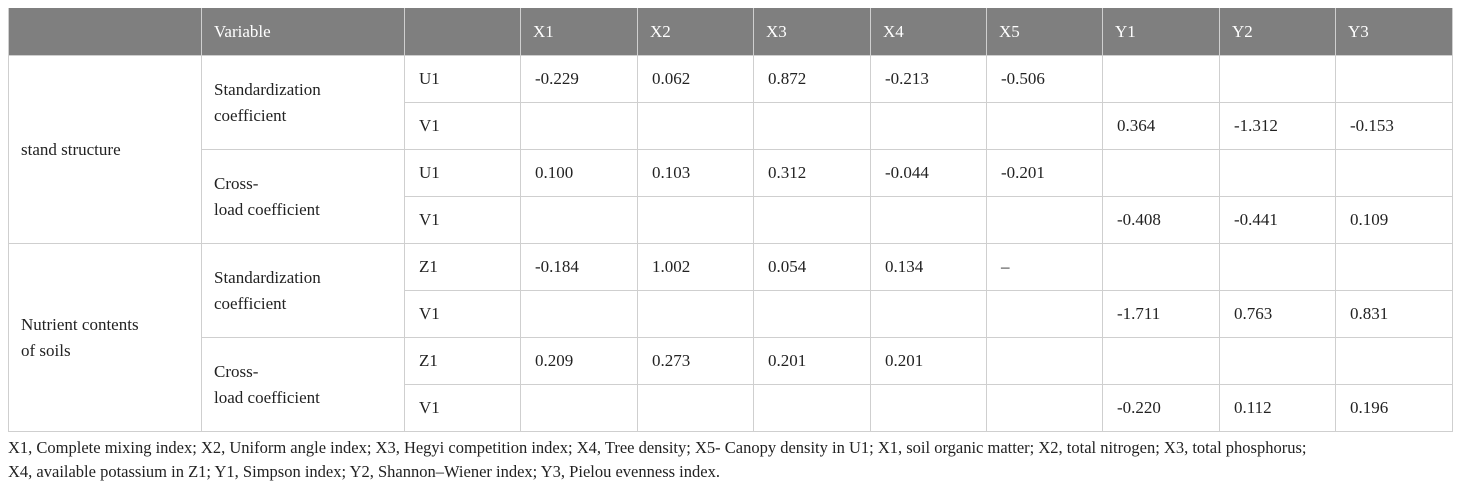 This screenshot has height=493, width=1460. What do you see at coordinates (812, 267) in the screenshot?
I see `value-cell: 0.054` at bounding box center [812, 267].